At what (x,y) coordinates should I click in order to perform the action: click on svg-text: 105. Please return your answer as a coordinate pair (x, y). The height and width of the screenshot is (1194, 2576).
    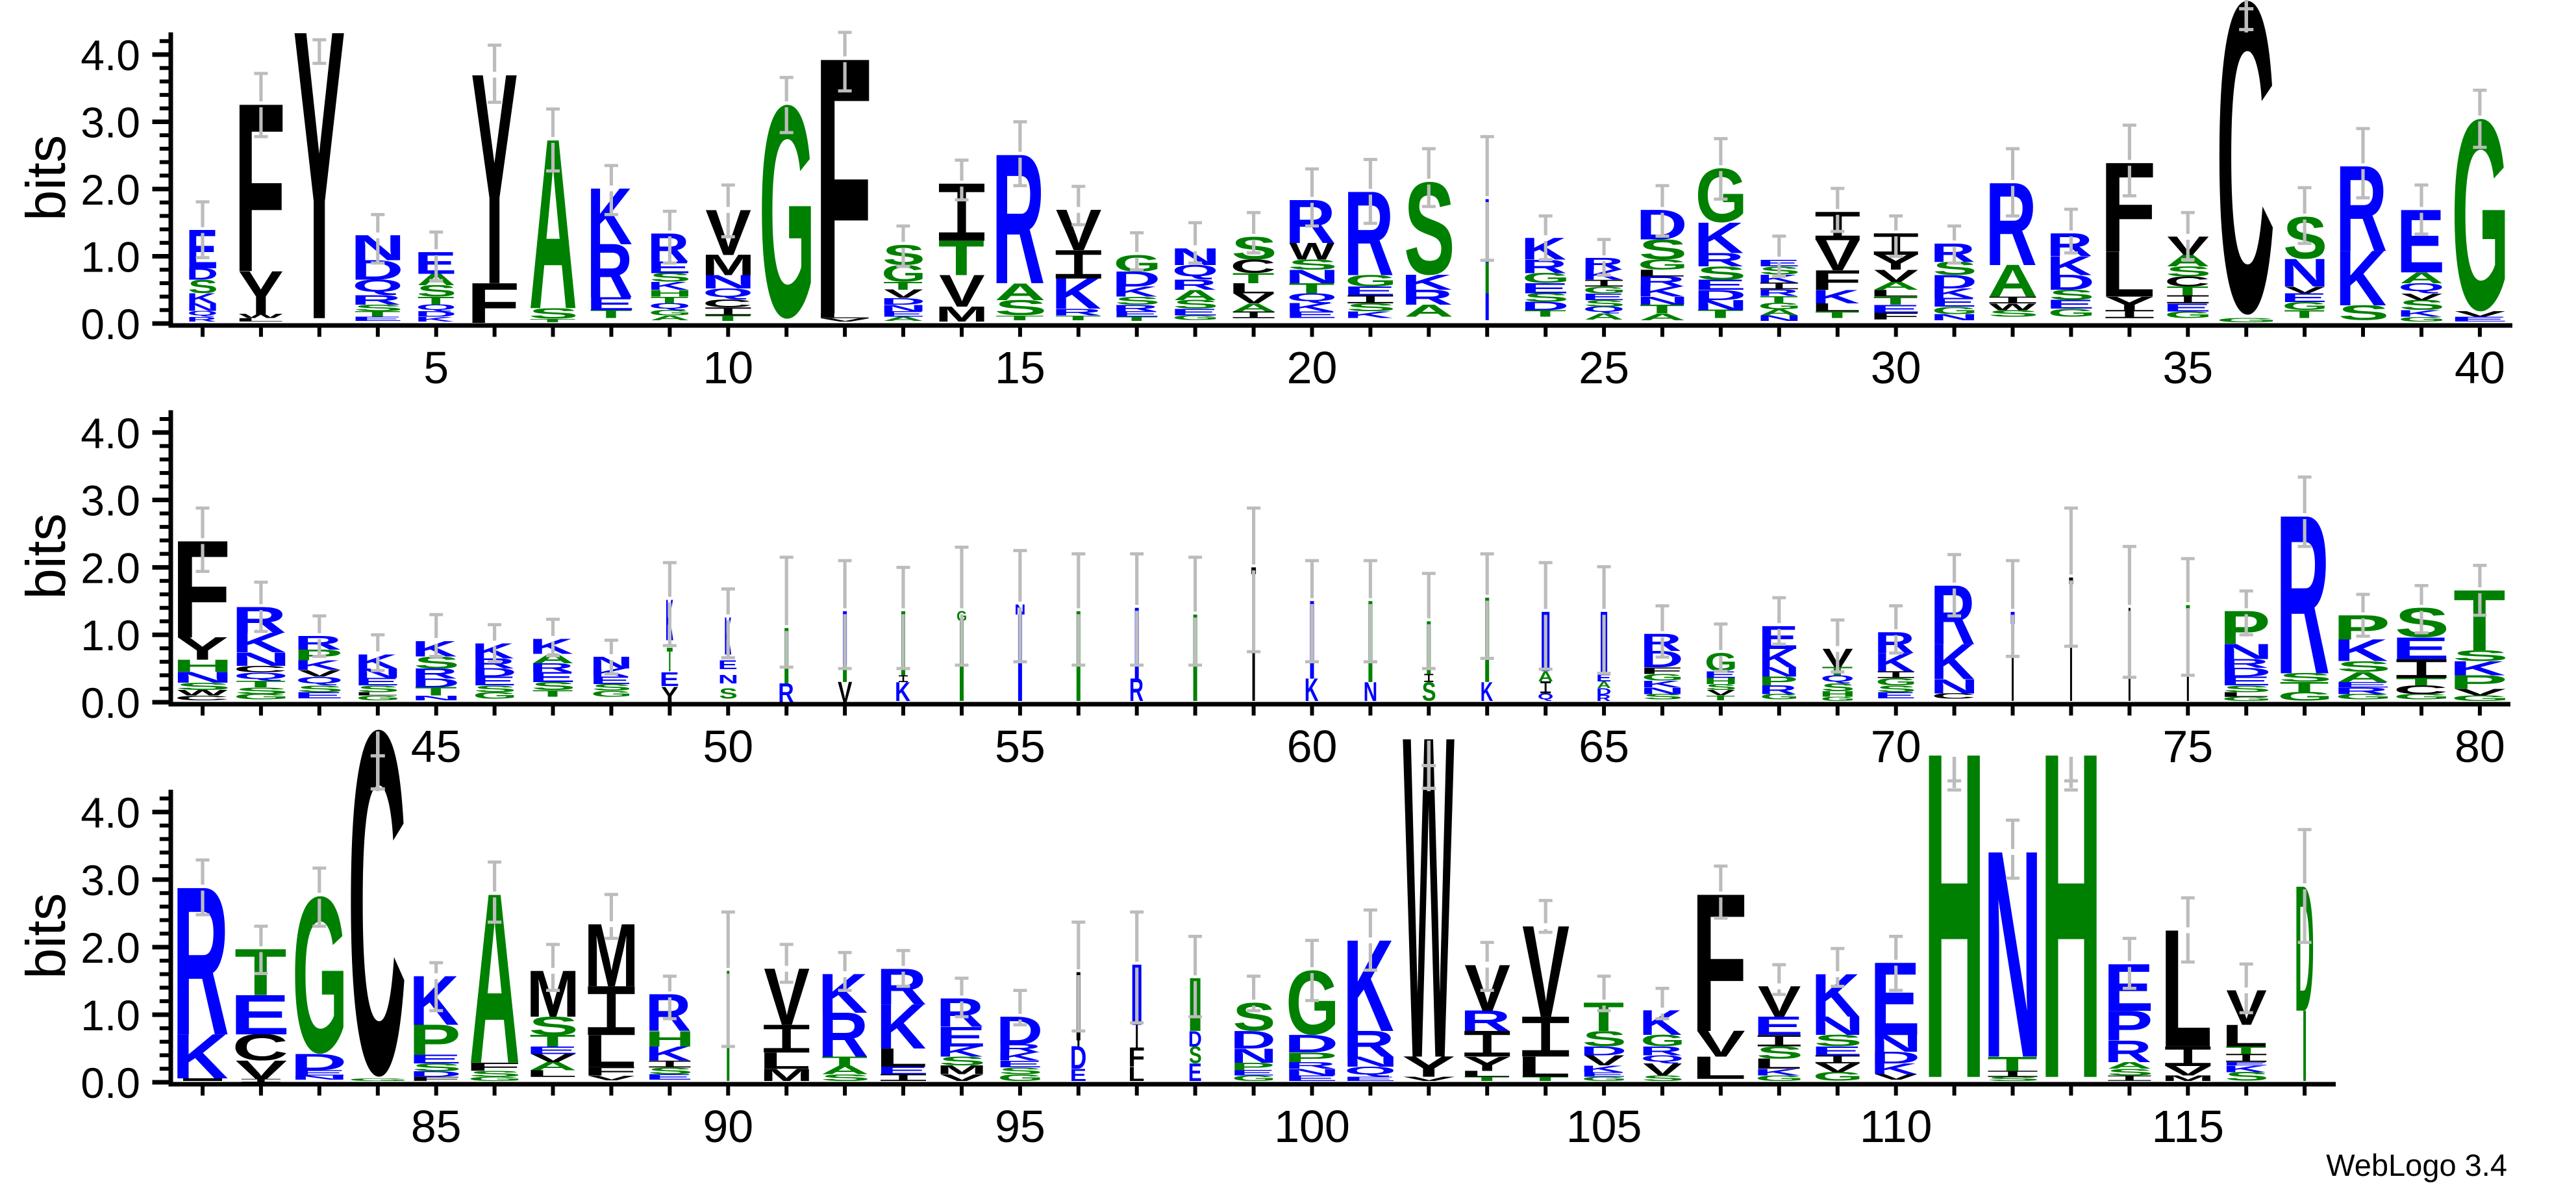
    Looking at the image, I should click on (1604, 1126).